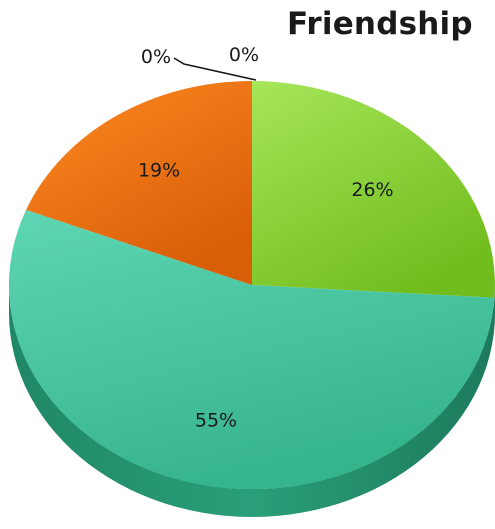 This screenshot has width=495, height=529. I want to click on data-label-4: 0%, so click(244, 55).